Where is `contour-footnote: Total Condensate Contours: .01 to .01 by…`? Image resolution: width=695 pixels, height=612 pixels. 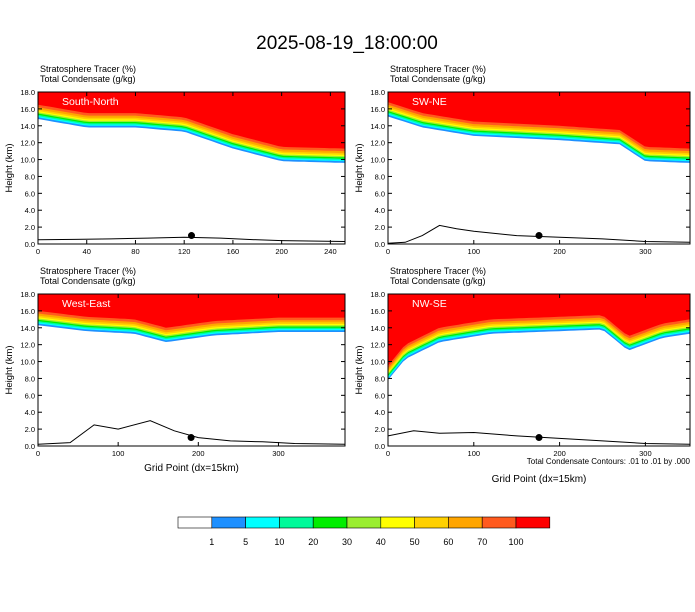
contour-footnote: Total Condensate Contours: .01 to .01 by… is located at coordinates (609, 461).